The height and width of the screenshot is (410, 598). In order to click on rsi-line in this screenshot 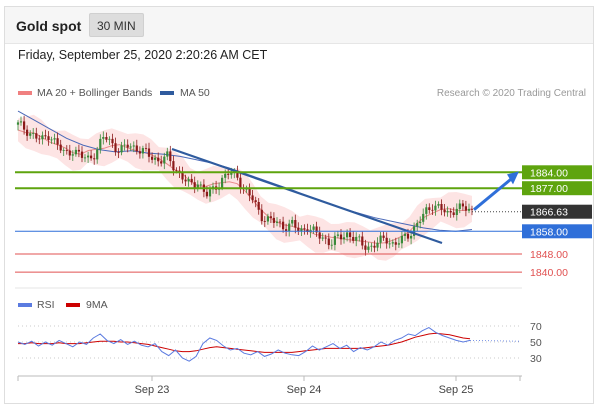, I will do `click(244, 344)`.